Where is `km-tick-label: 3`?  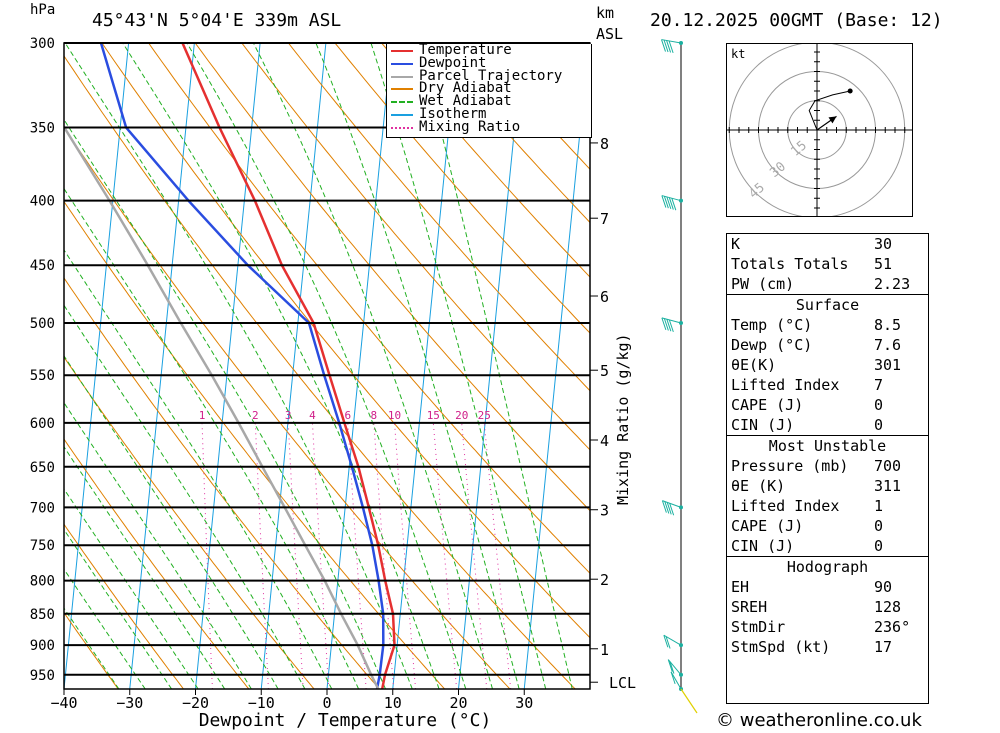
km-tick-label: 3 is located at coordinates (604, 511).